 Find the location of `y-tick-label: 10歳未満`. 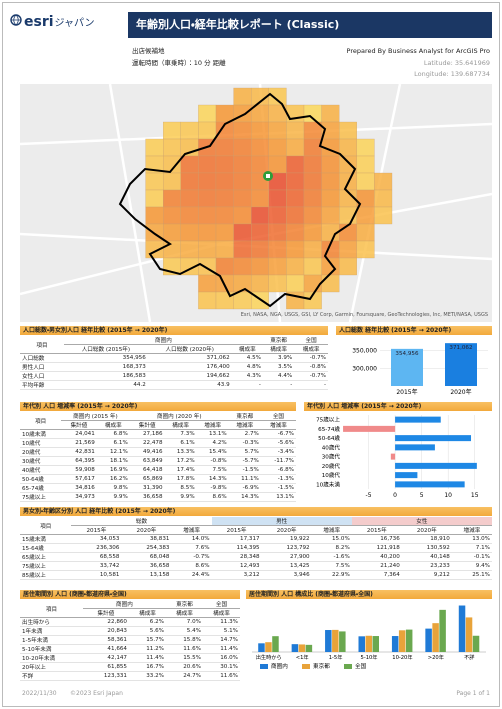

y-tick-label: 10歳未満 is located at coordinates (328, 484).